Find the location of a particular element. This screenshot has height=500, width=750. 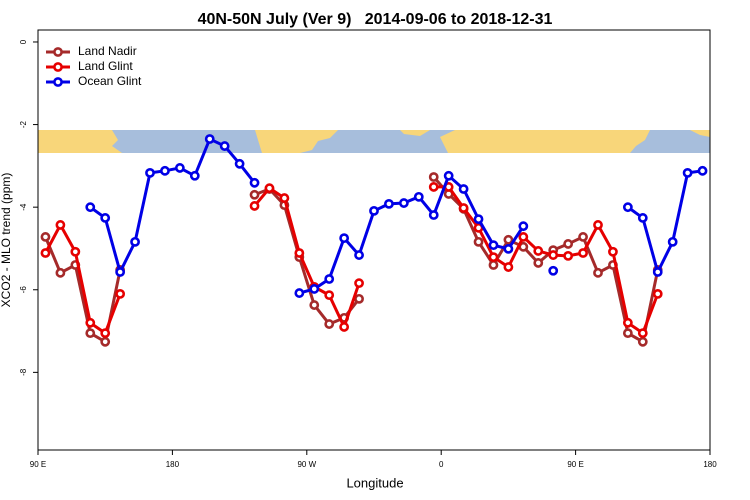

y-tick-label: 0 is located at coordinates (23, 41).